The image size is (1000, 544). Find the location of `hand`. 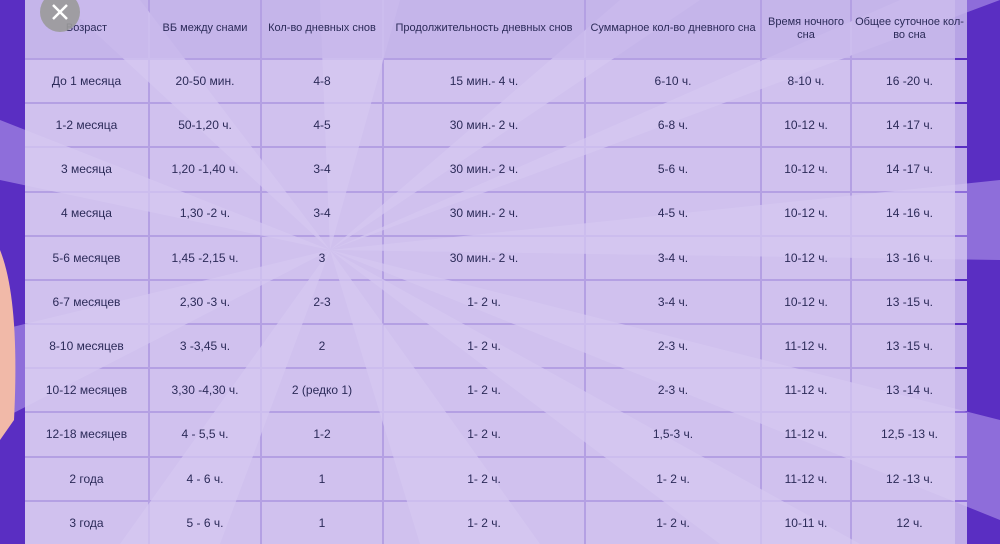

hand is located at coordinates (8, 345).